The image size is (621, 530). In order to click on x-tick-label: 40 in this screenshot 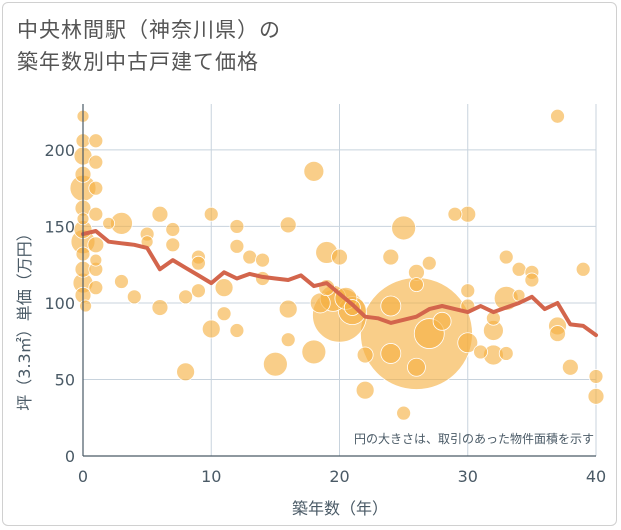, I will do `click(596, 476)`.